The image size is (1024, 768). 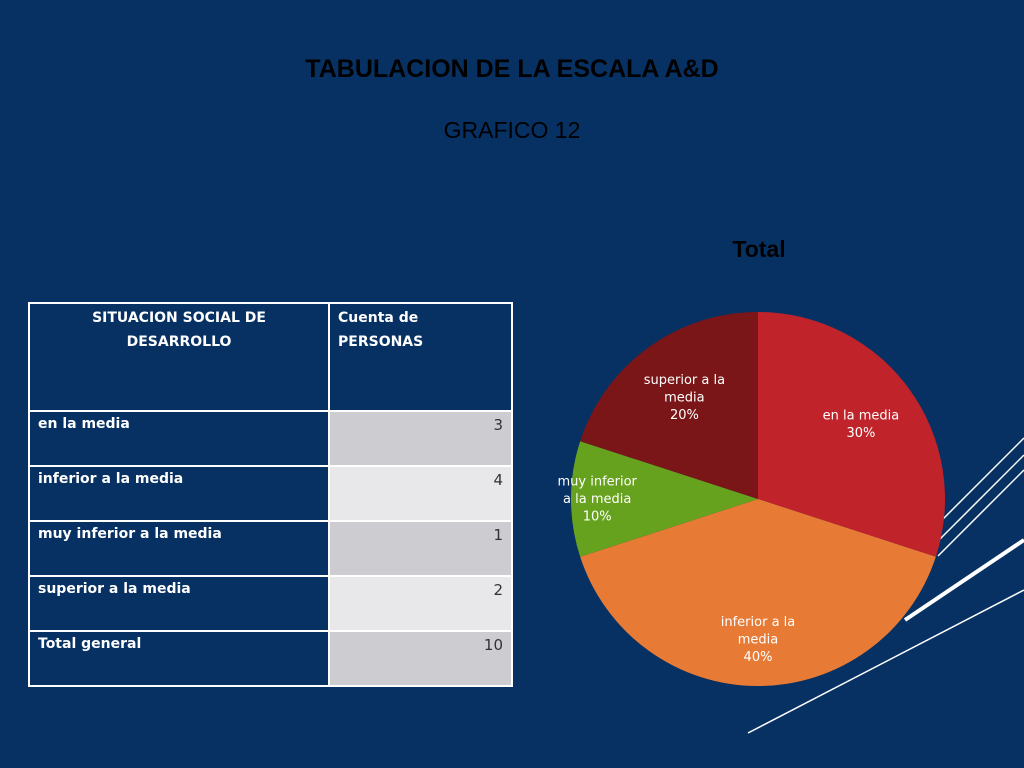 What do you see at coordinates (420, 548) in the screenshot?
I see `table-cell-value: 1` at bounding box center [420, 548].